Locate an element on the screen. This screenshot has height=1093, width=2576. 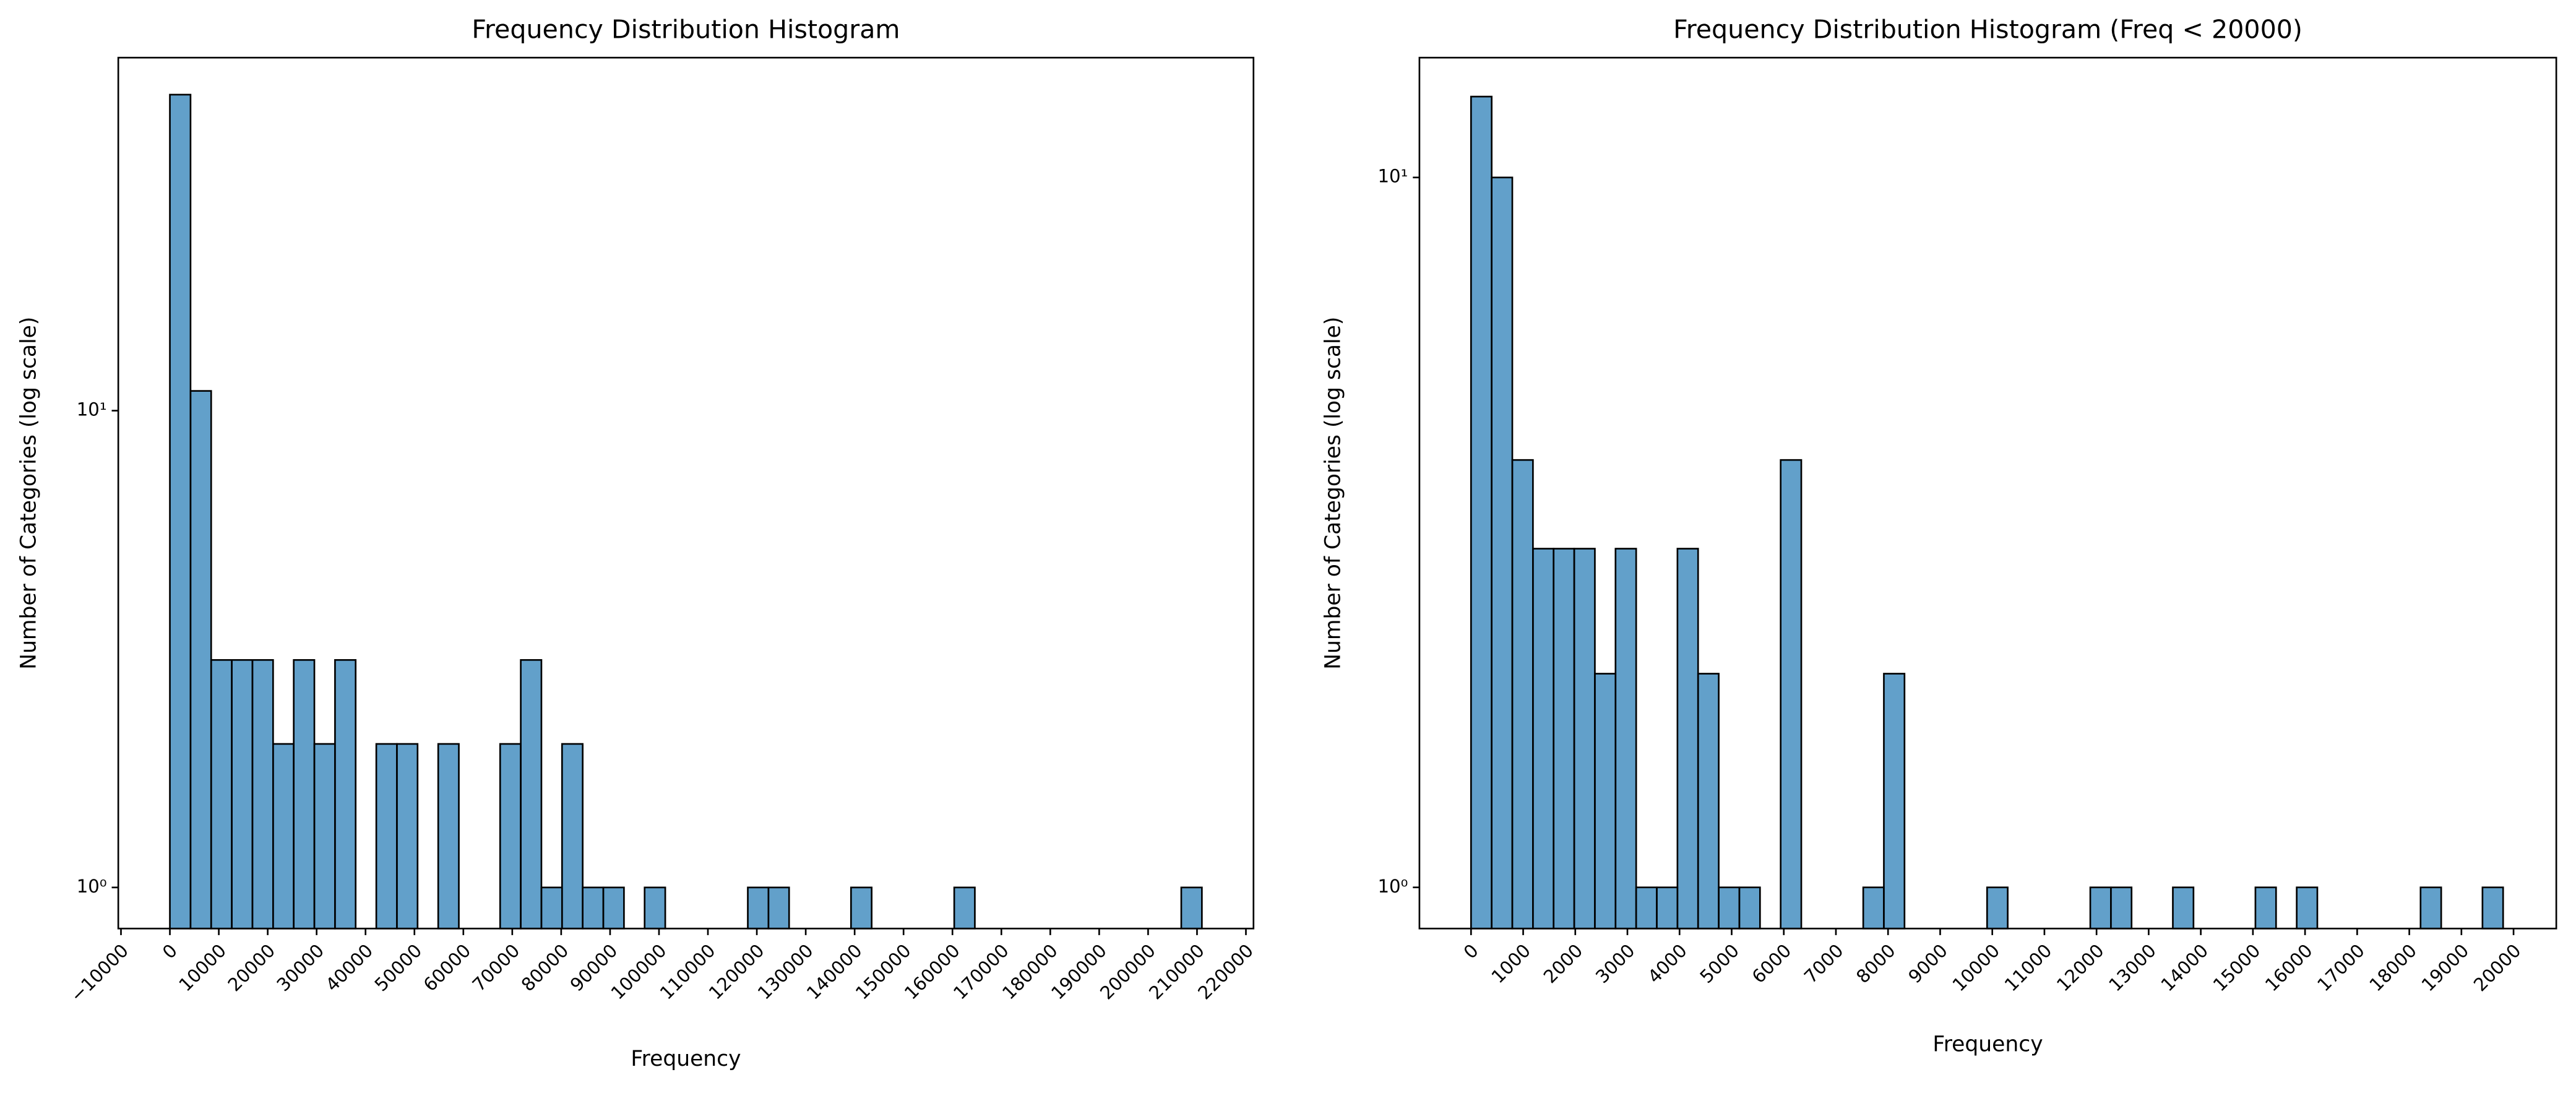
x-tick-label: 16000 is located at coordinates (2289, 968).